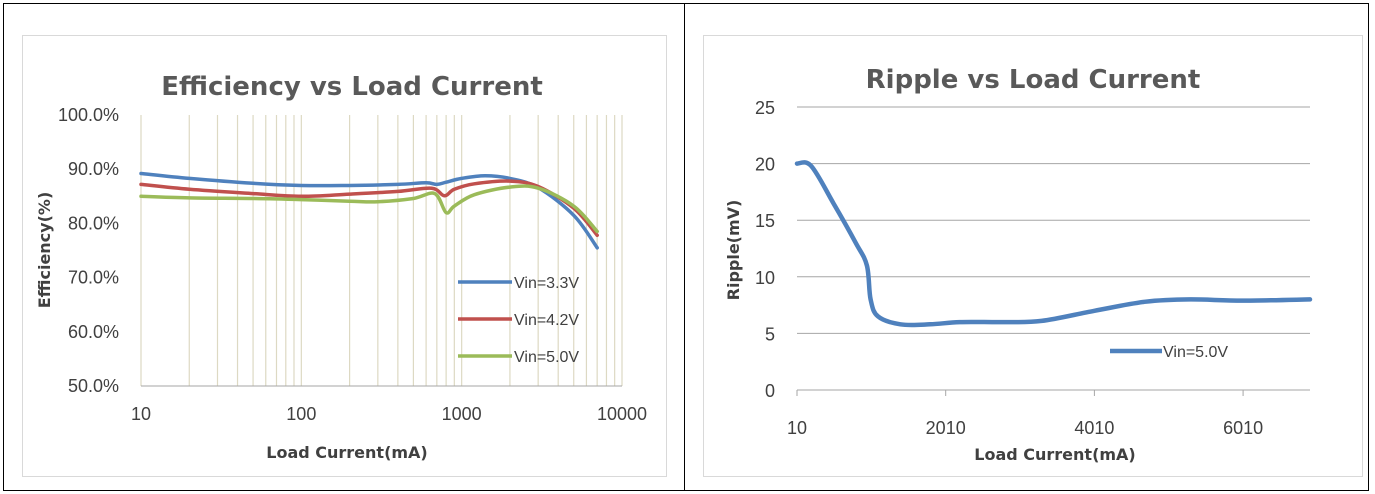  Describe the element at coordinates (93, 386) in the screenshot. I see `efficiency-y-tick-label: 50.0%` at that location.